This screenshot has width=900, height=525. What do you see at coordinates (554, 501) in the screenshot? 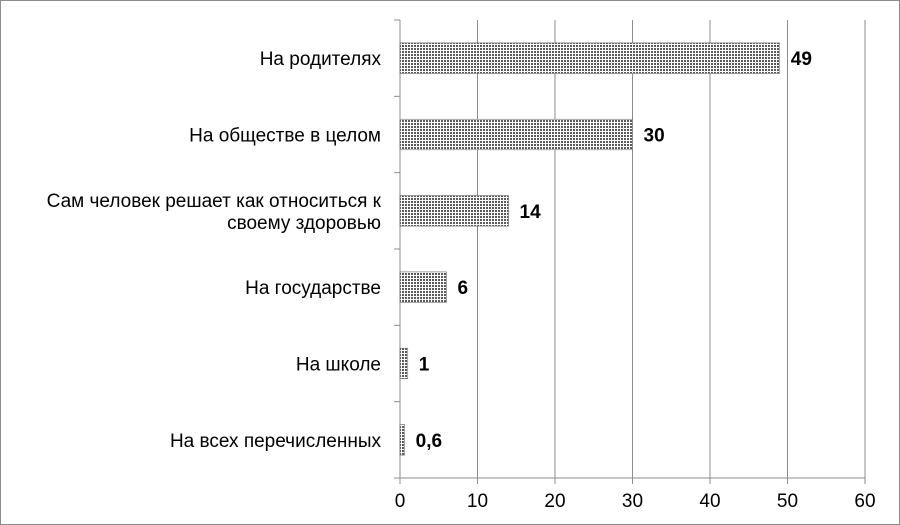
I see `x-tick-label: 20` at bounding box center [554, 501].